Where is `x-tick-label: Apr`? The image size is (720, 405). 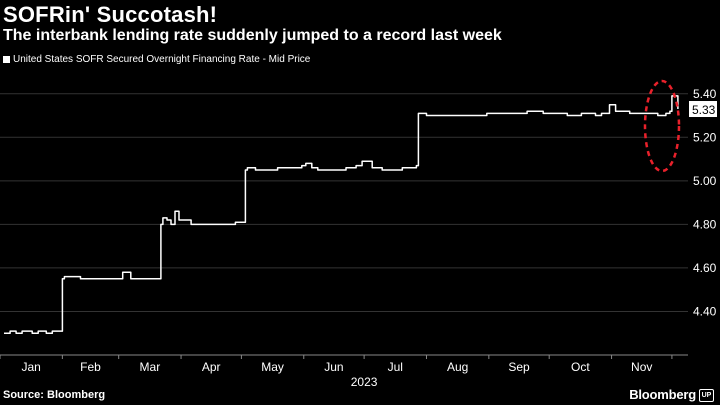 x-tick-label: Apr is located at coordinates (211, 367).